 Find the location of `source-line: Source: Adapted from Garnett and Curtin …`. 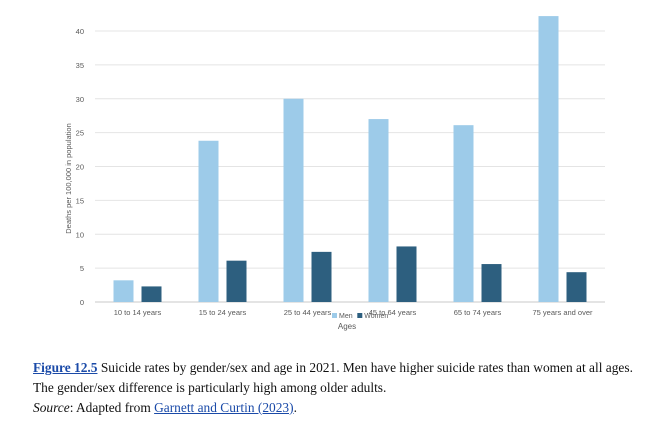

source-line: Source: Adapted from Garnett and Curtin … is located at coordinates (335, 408).